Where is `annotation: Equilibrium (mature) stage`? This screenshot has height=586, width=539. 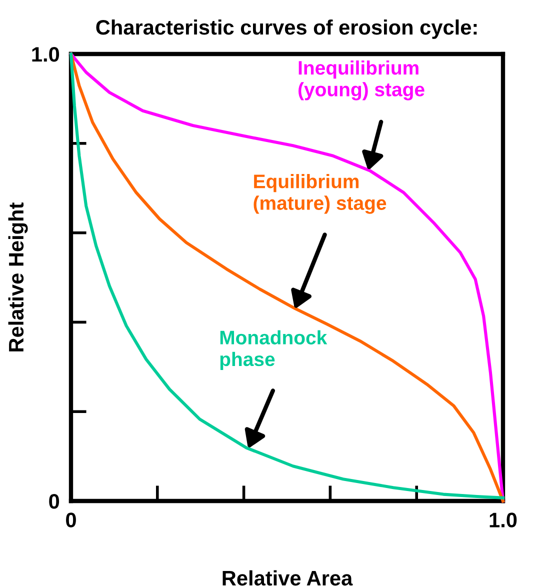 annotation: Equilibrium (mature) stage is located at coordinates (320, 194).